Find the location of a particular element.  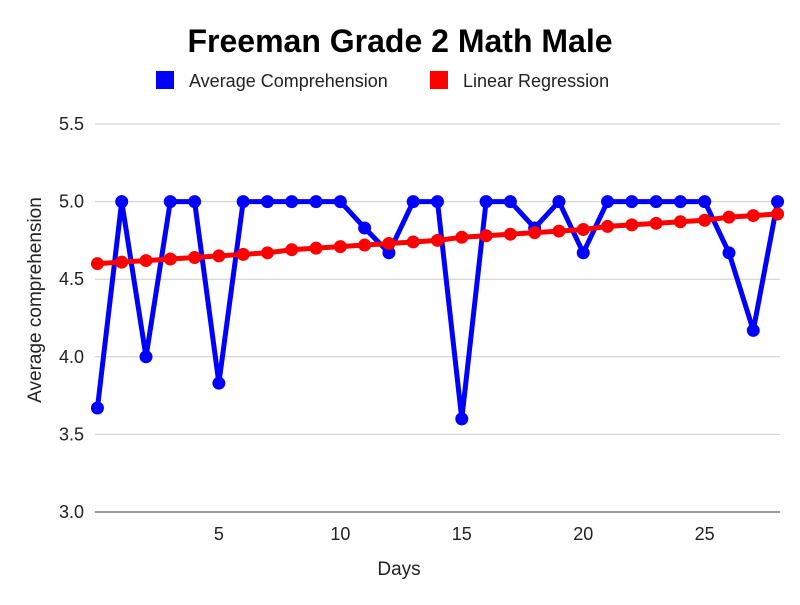

legend-item-average-comprehension: Average Comprehension is located at coordinates (272, 81).